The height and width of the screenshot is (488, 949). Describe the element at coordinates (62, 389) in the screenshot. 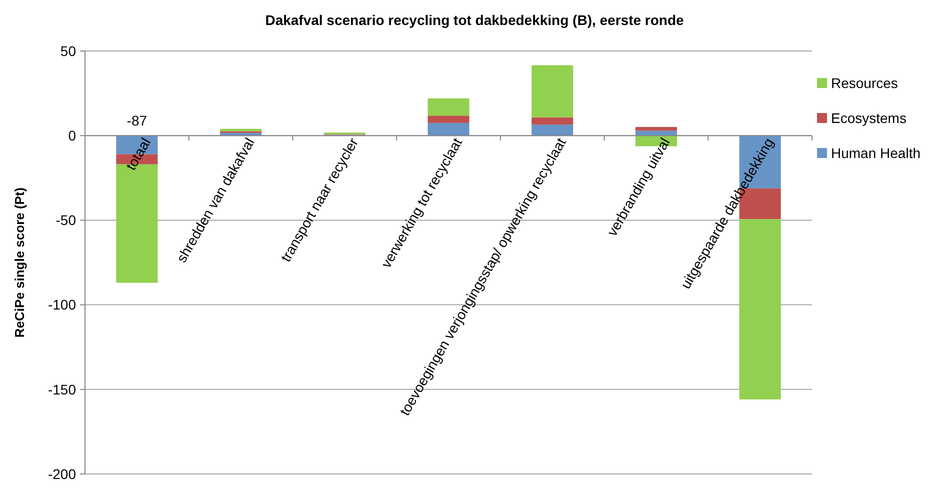

I see `y-tick-label: -150` at that location.